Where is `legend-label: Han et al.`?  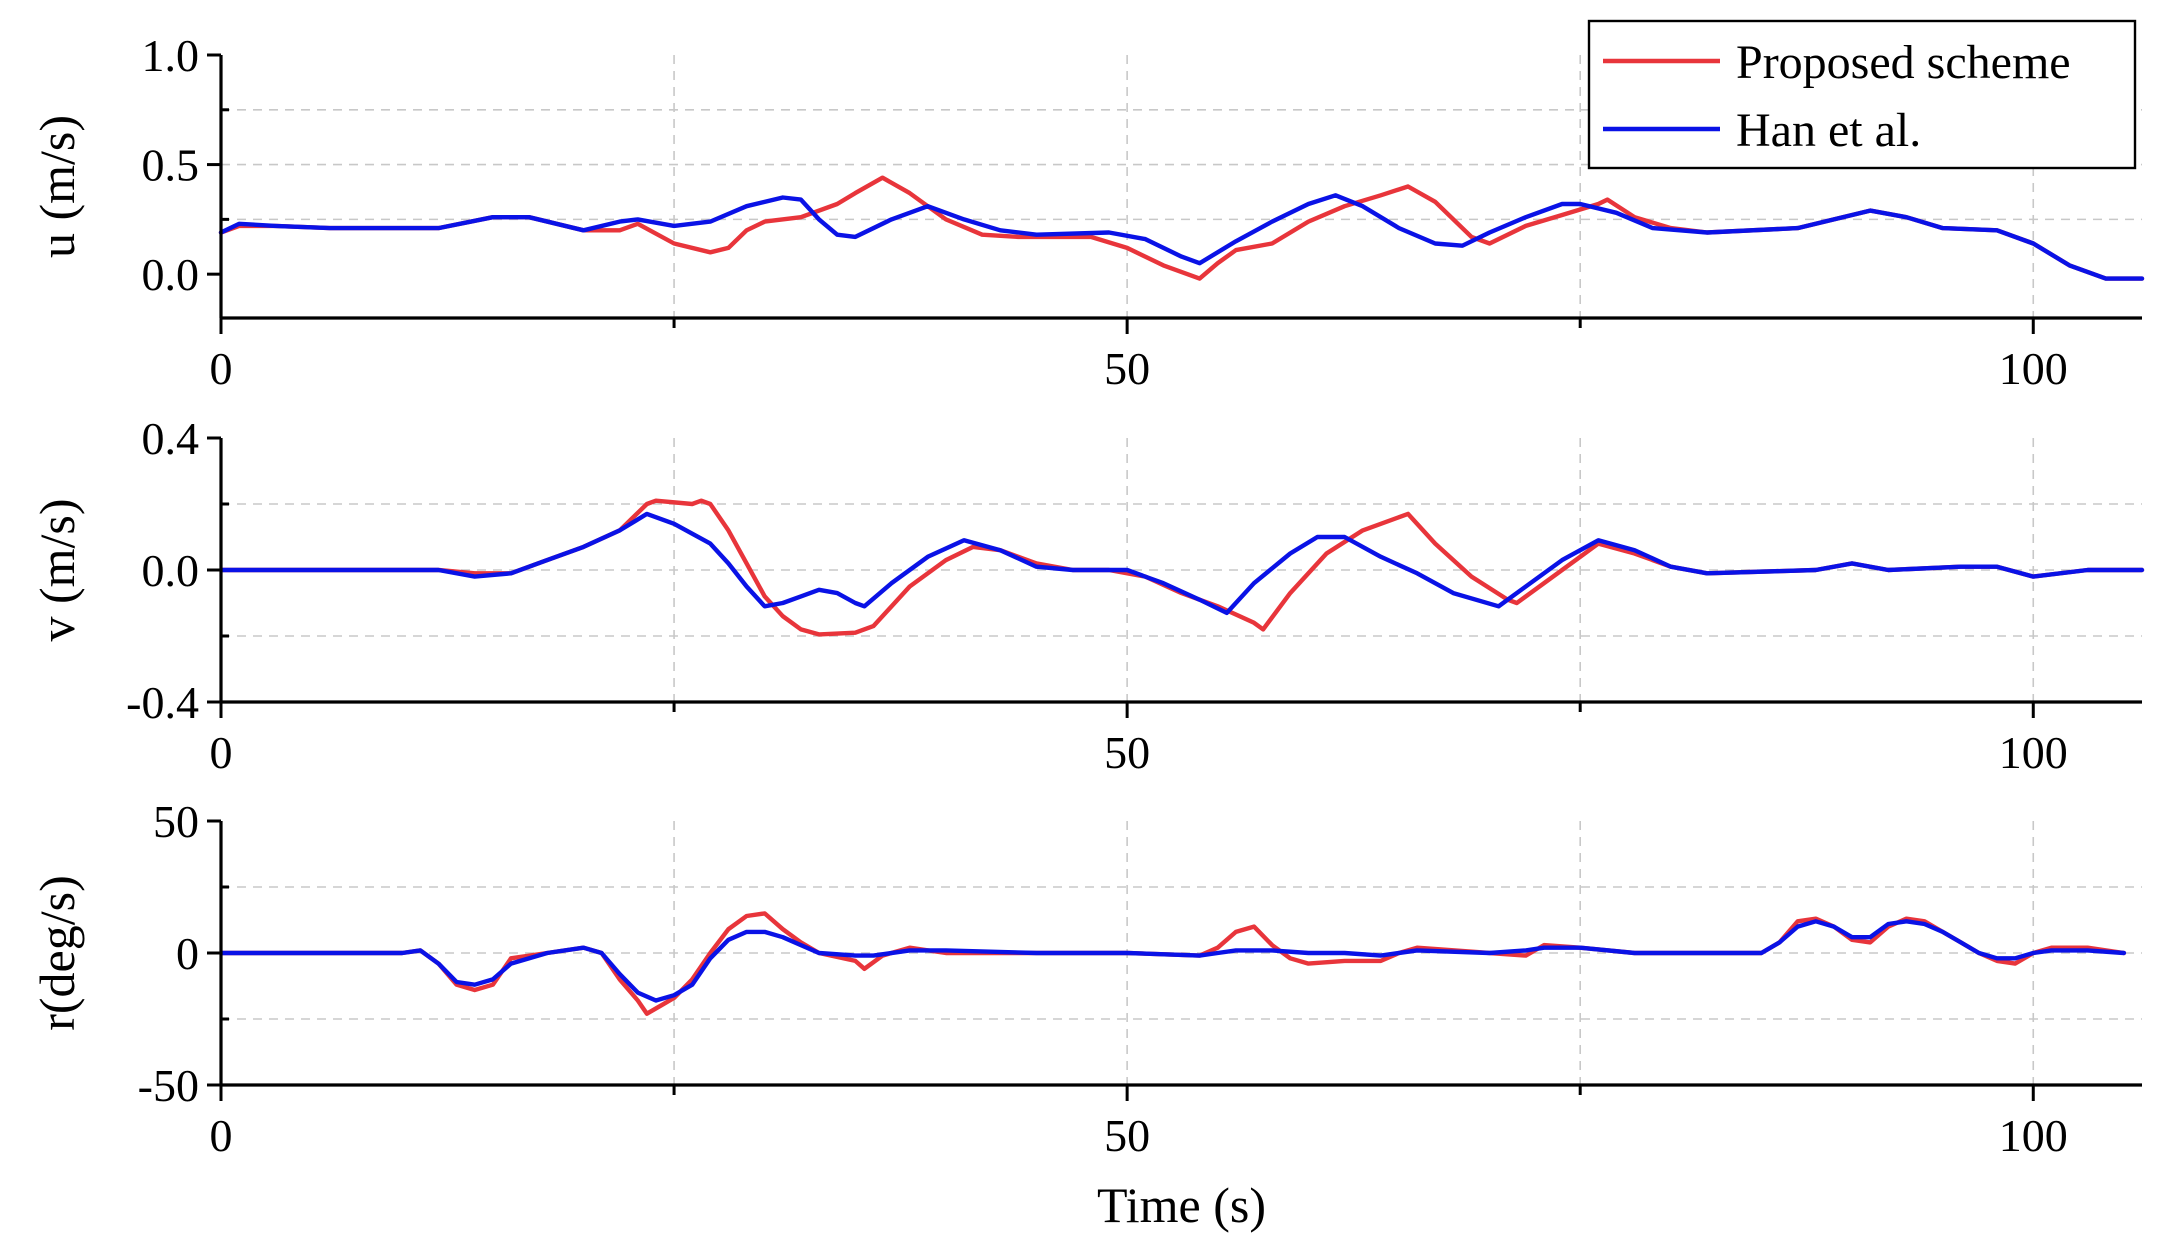 legend-label: Han et al. is located at coordinates (1828, 130).